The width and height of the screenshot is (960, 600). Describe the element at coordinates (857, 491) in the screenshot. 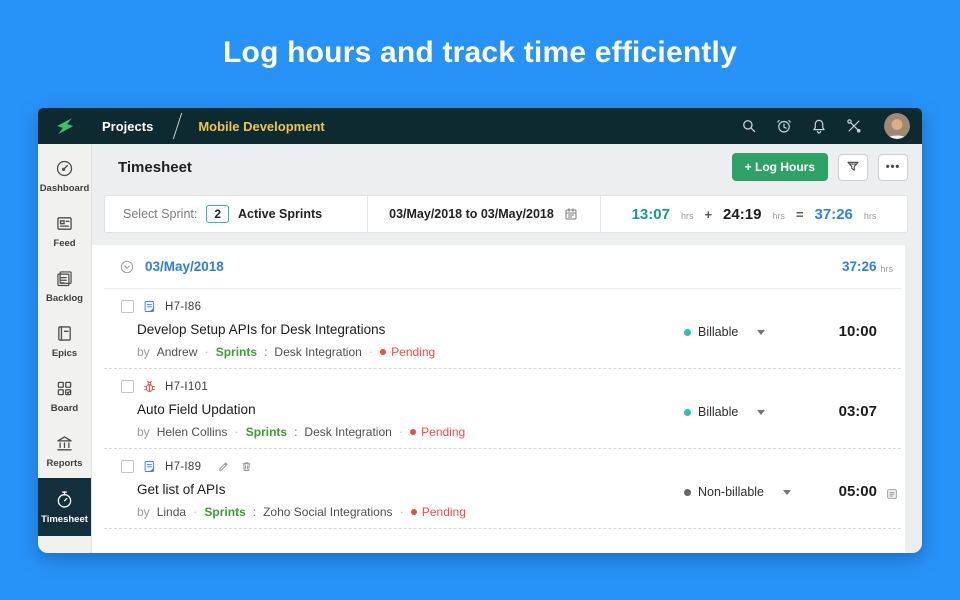

I see `logged-time: 05:00` at that location.